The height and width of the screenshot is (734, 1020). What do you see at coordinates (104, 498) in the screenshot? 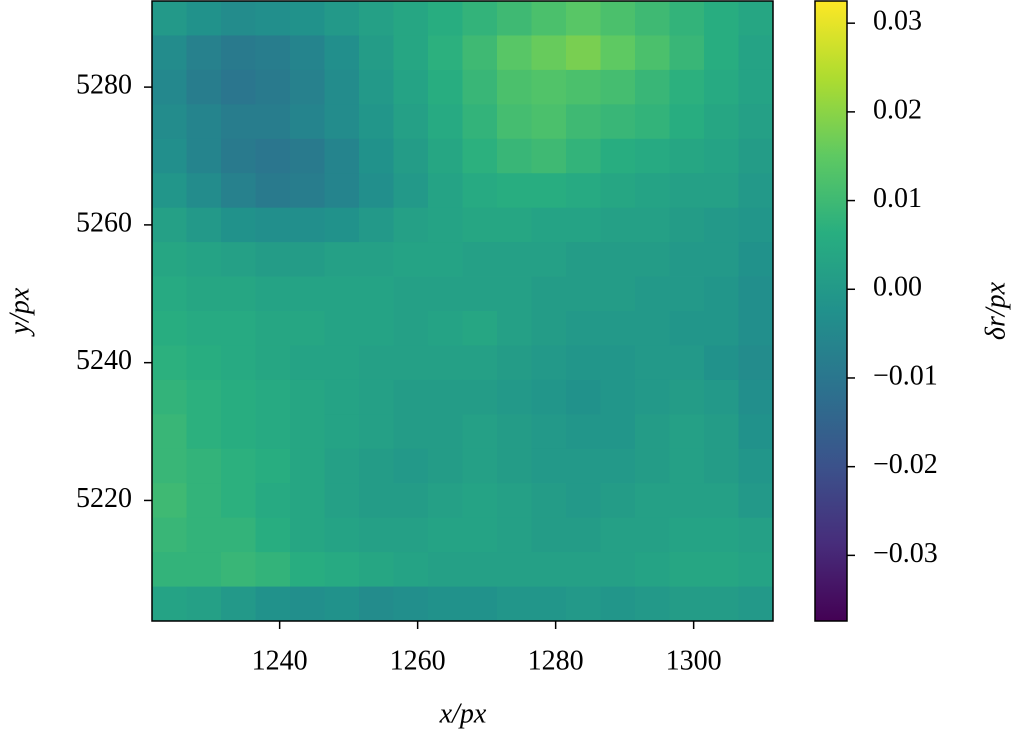
I see `y-tick-label: 5220` at bounding box center [104, 498].